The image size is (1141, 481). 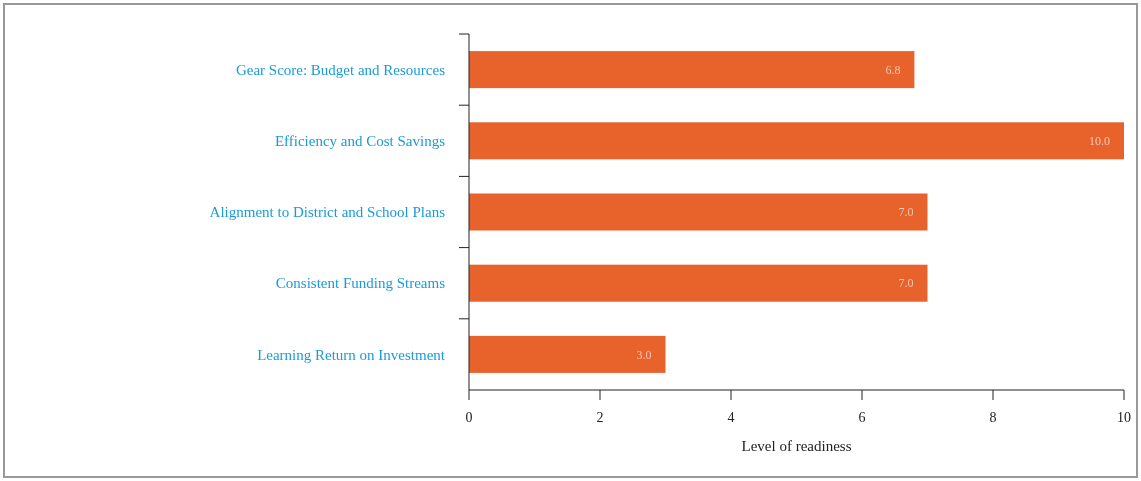 What do you see at coordinates (1124, 417) in the screenshot?
I see `x-tick-label: 10` at bounding box center [1124, 417].